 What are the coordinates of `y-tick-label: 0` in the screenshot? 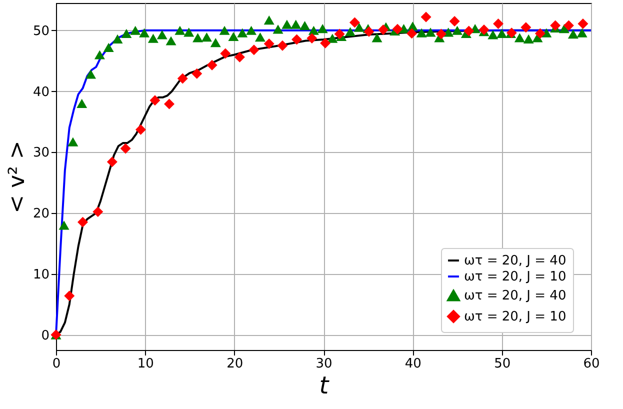 It's located at (45, 336).